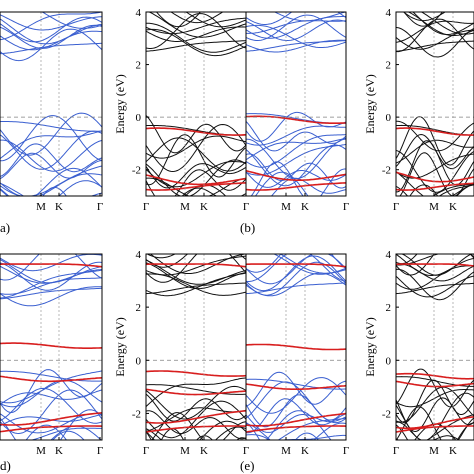 The width and height of the screenshot is (474, 474). Describe the element at coordinates (247, 465) in the screenshot. I see `panel-label-e: (e)` at that location.